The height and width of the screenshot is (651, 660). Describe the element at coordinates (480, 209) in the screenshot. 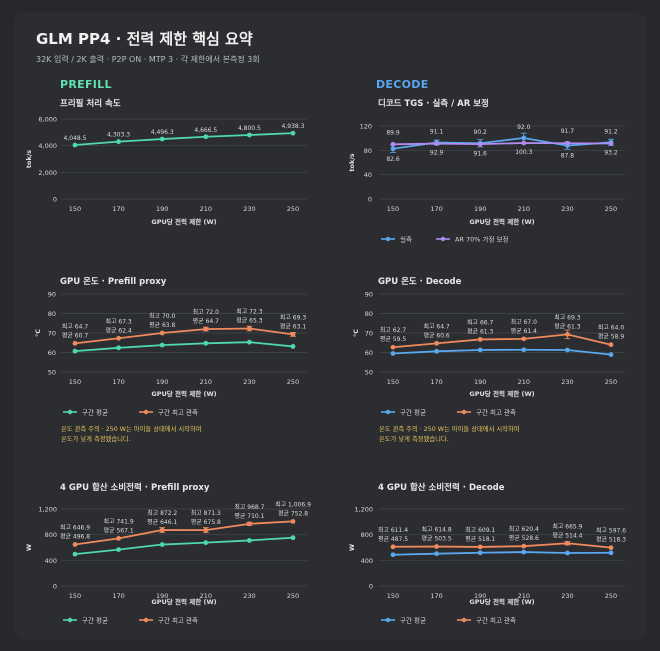

I see `decode-tgs-x-tick-label: 190` at that location.